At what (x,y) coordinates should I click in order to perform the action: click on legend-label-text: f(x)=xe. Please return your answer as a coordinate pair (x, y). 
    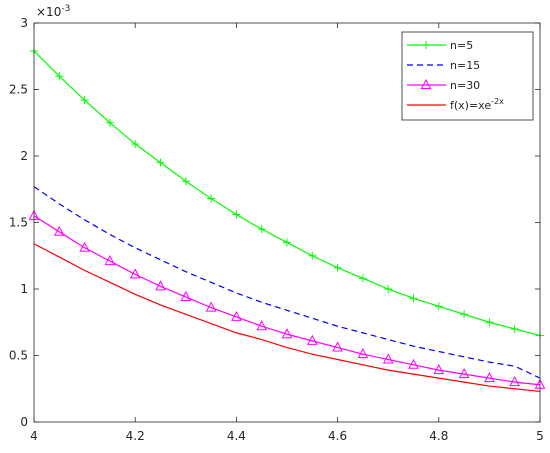
    Looking at the image, I should click on (470, 105).